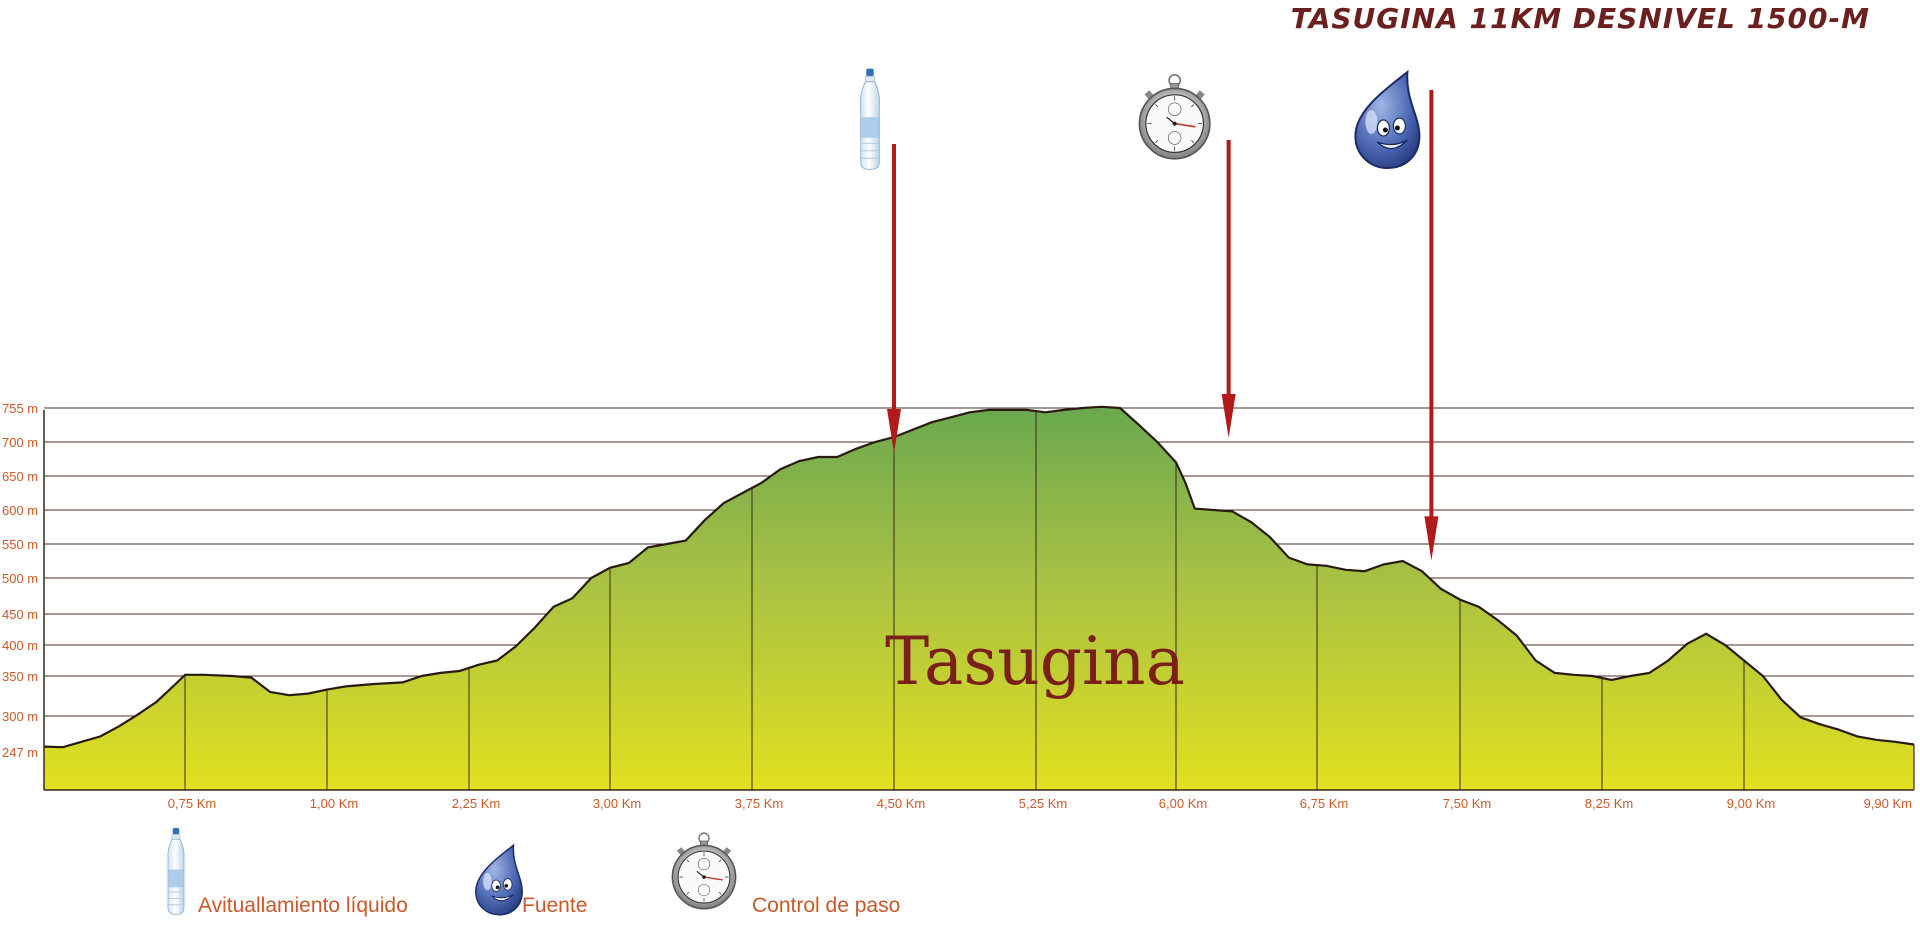 The image size is (1920, 932). What do you see at coordinates (20, 716) in the screenshot?
I see `y-tick-label: 300 m` at bounding box center [20, 716].